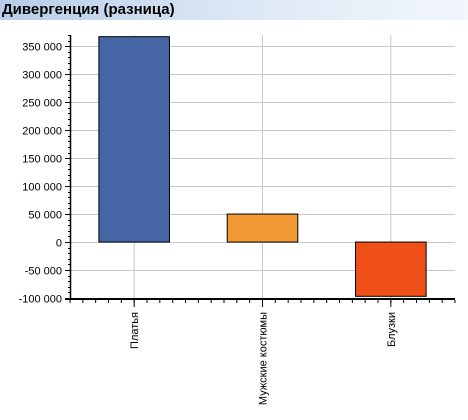 The height and width of the screenshot is (420, 468). I want to click on x-category-label: Платья, so click(135, 330).